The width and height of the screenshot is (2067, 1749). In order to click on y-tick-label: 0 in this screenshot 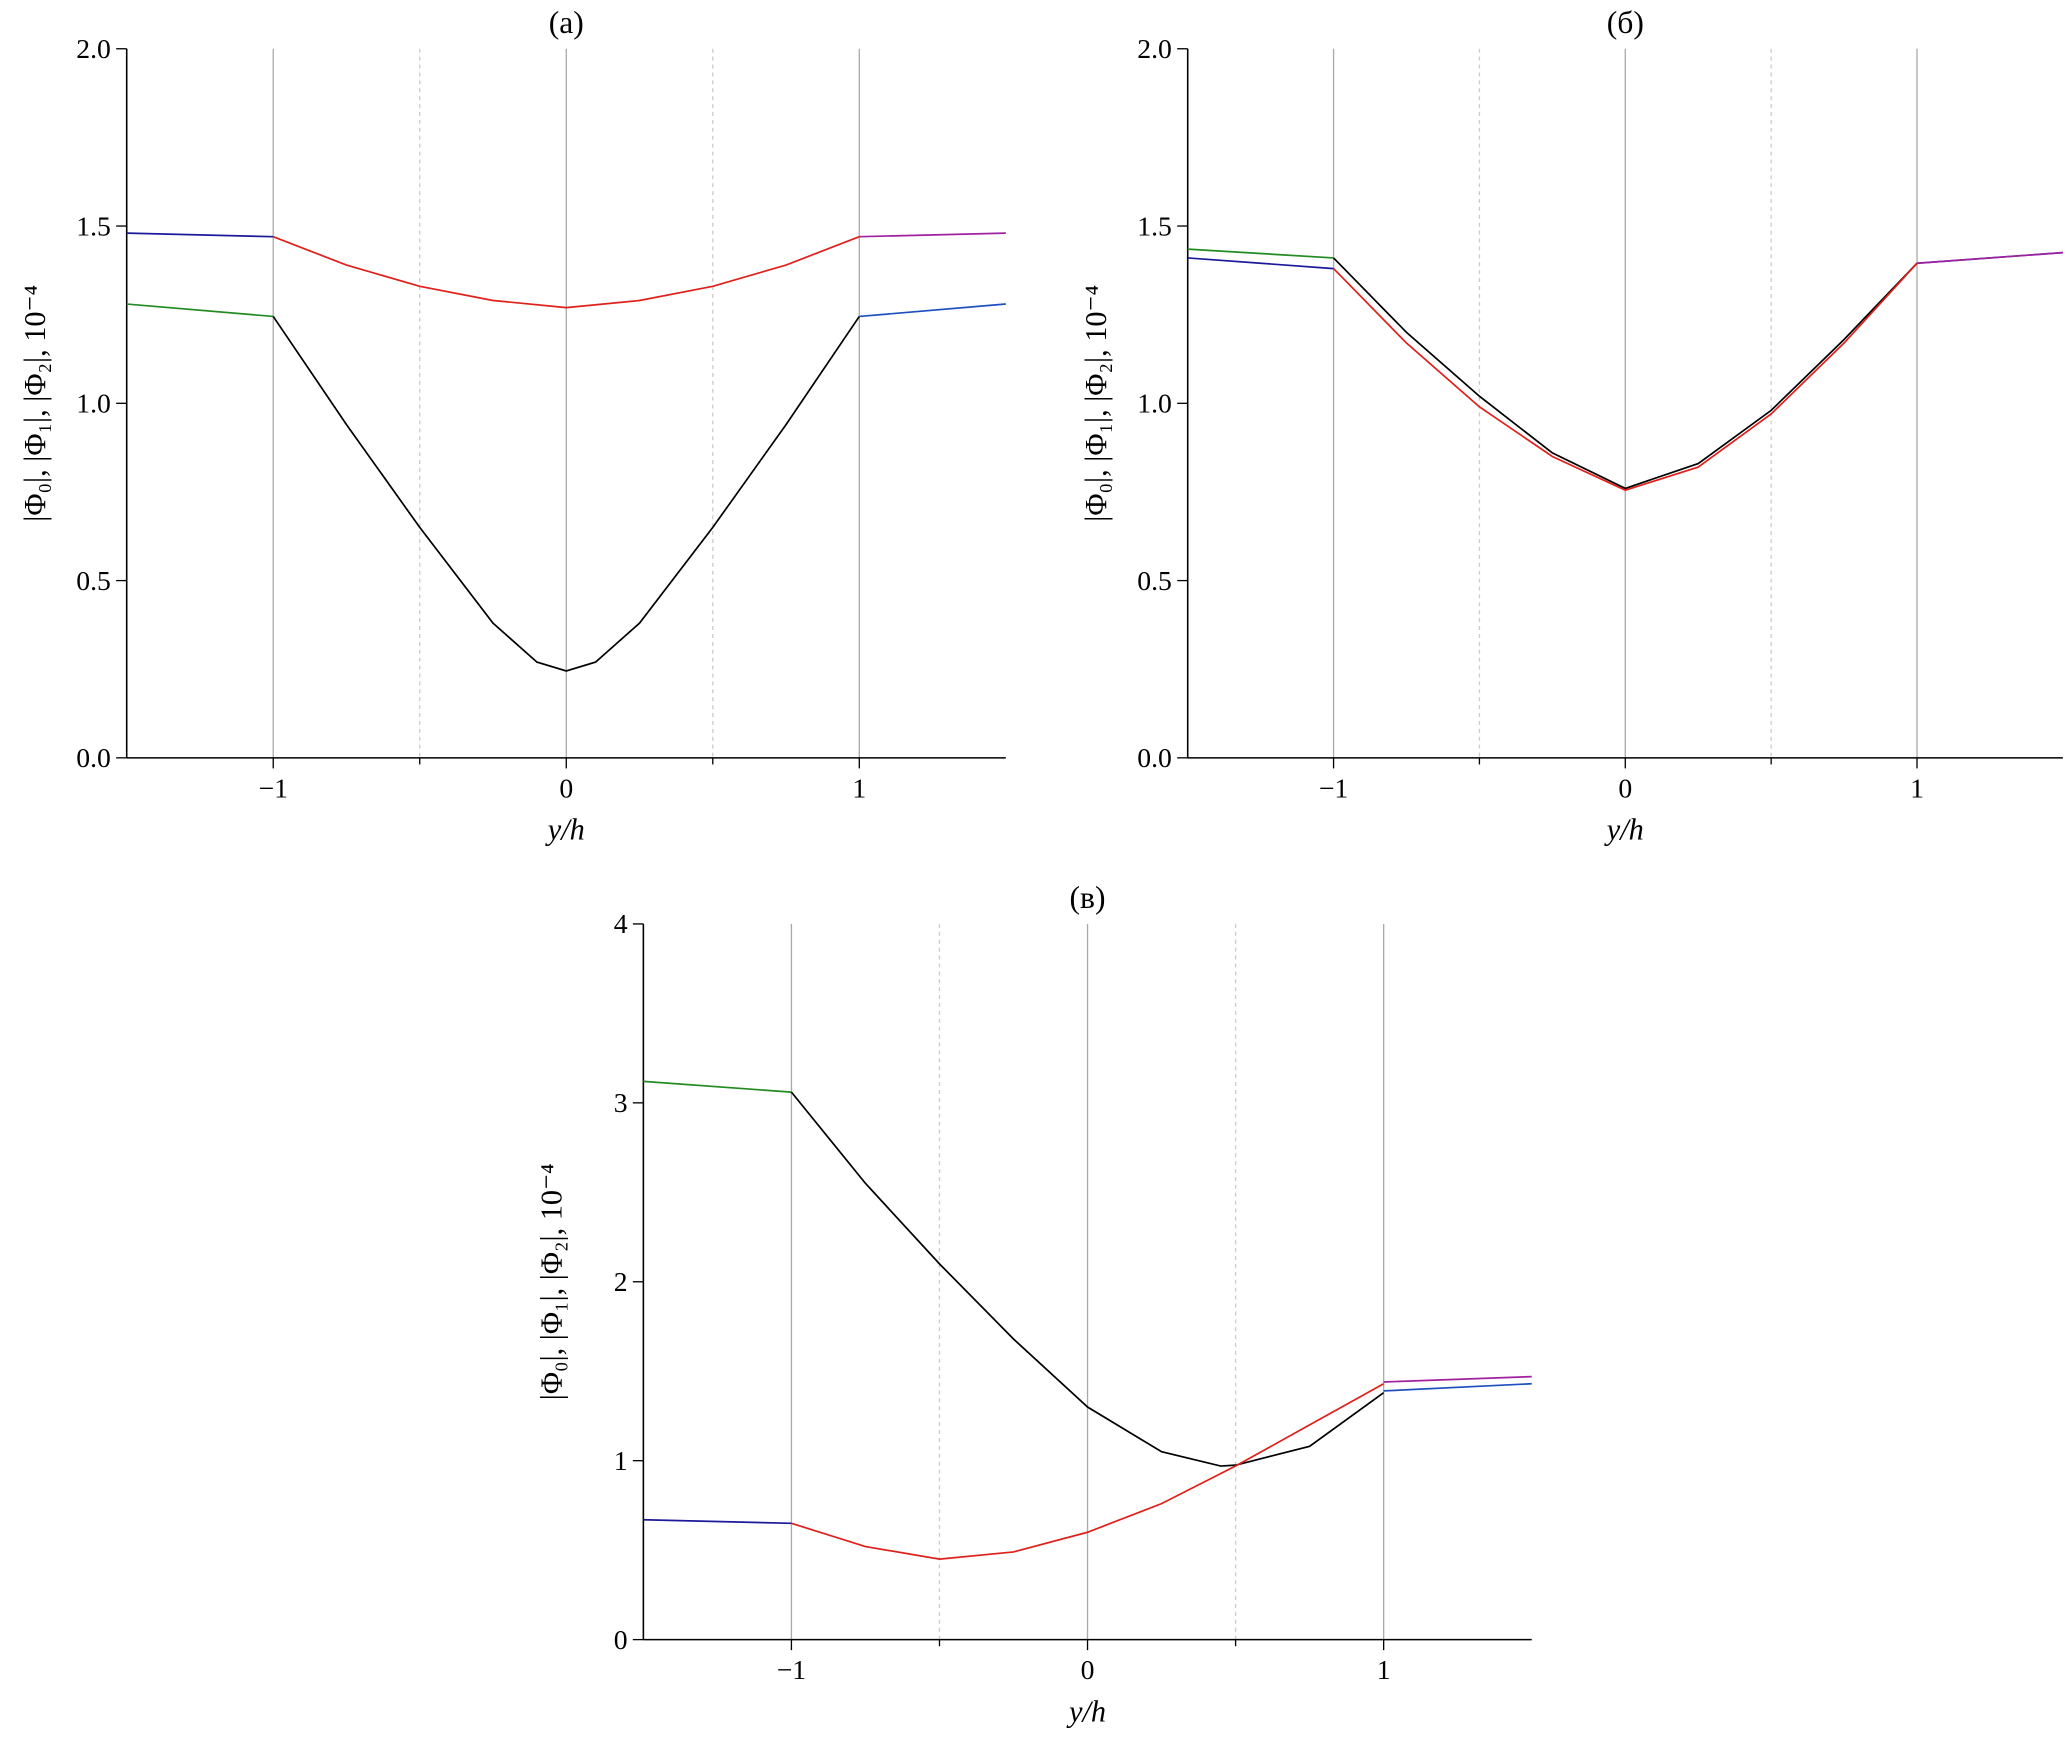, I will do `click(621, 1639)`.